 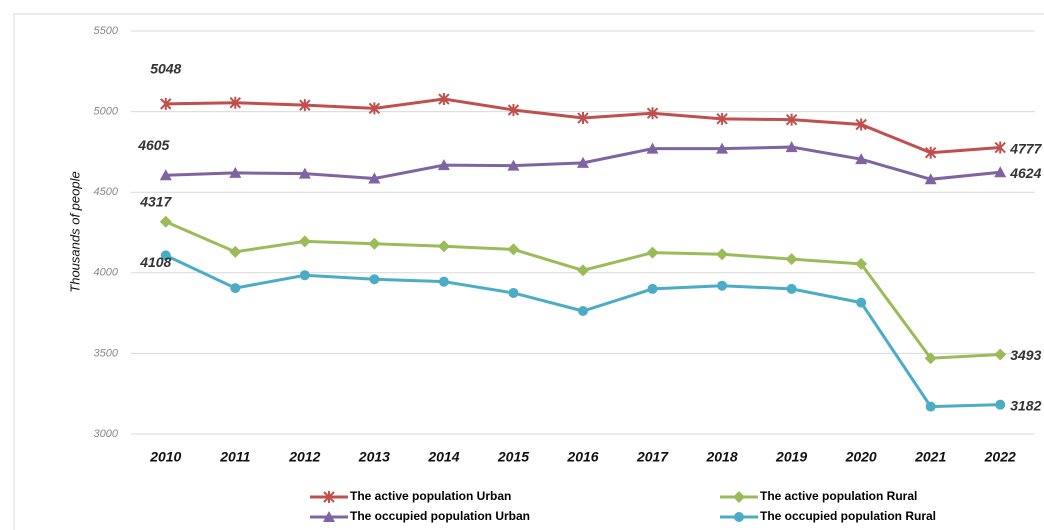 What do you see at coordinates (165, 69) in the screenshot?
I see `data-label: 5048` at bounding box center [165, 69].